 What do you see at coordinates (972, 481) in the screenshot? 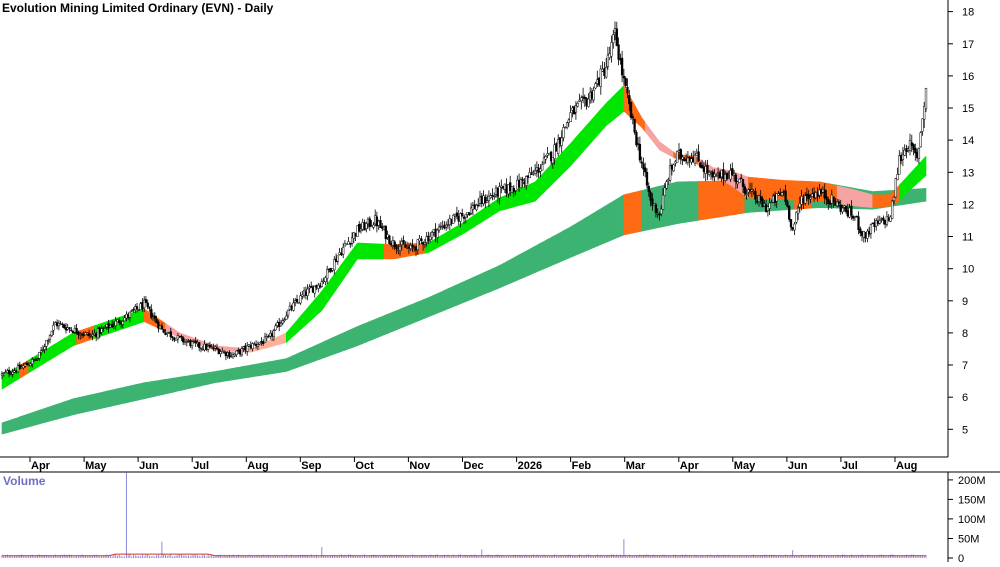
I see `volume-tick-label: 200M` at bounding box center [972, 481].